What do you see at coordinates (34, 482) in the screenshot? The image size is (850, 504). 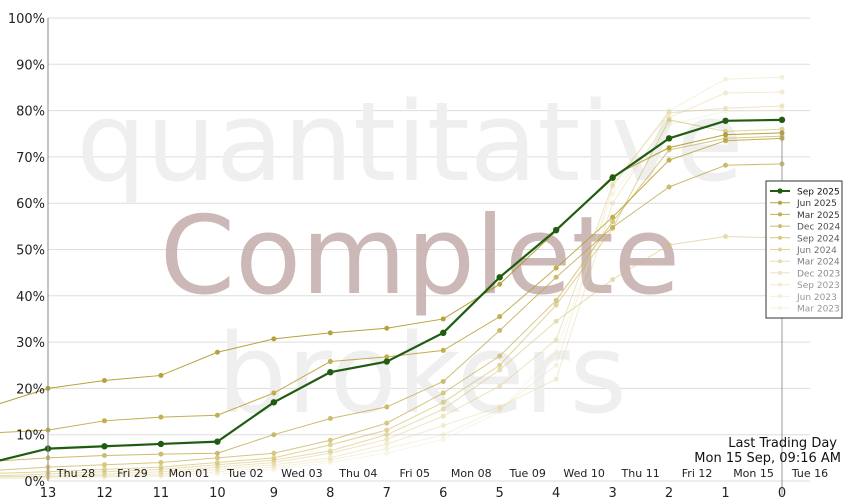 I see `y-tick-label: 0%` at bounding box center [34, 482].